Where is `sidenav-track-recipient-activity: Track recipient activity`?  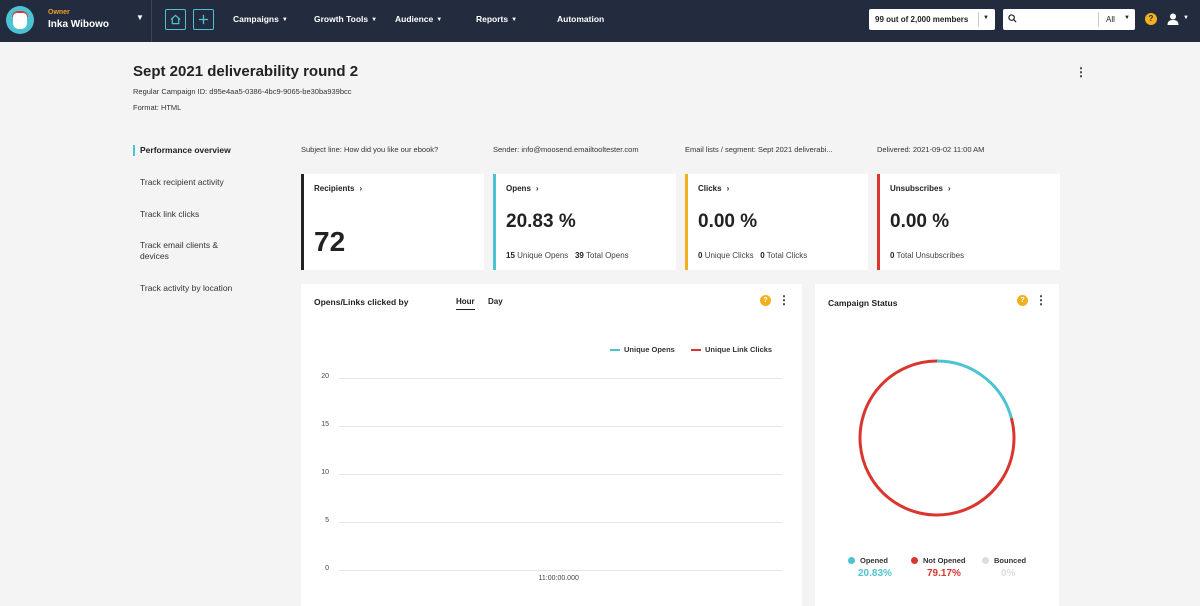
sidenav-track-recipient-activity: Track recipient activity is located at coordinates (182, 182).